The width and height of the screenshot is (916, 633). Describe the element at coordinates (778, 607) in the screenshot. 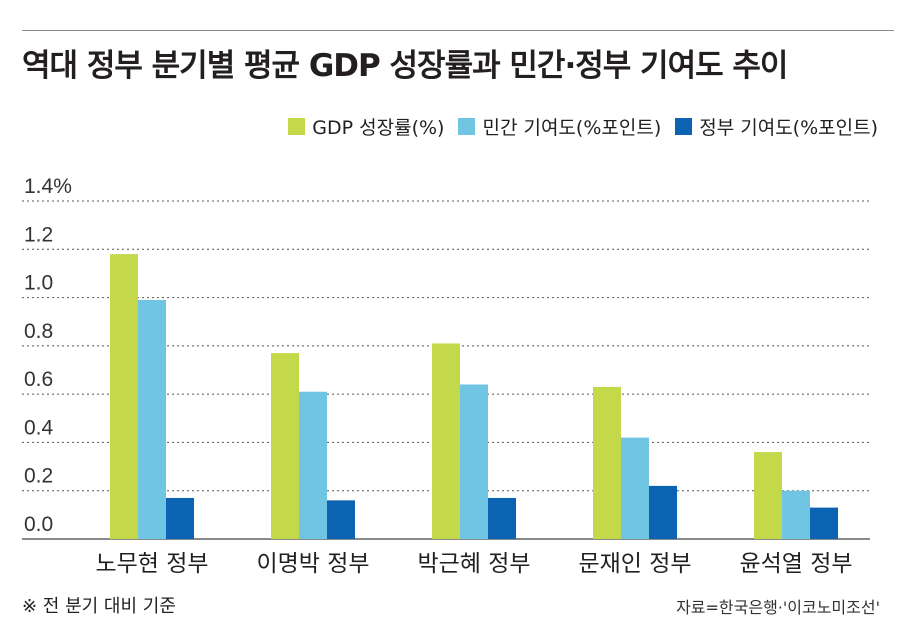

I see `source-credit: 자료=한국은행·'이코노미조선'` at that location.